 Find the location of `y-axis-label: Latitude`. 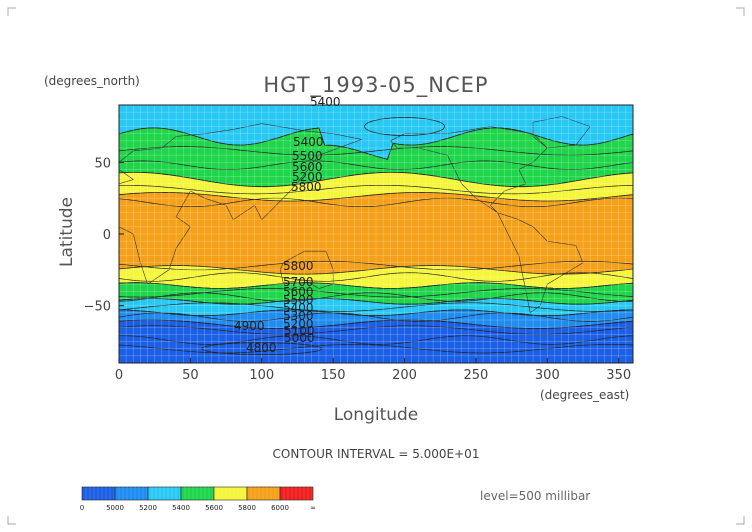

y-axis-label: Latitude is located at coordinates (67, 232).